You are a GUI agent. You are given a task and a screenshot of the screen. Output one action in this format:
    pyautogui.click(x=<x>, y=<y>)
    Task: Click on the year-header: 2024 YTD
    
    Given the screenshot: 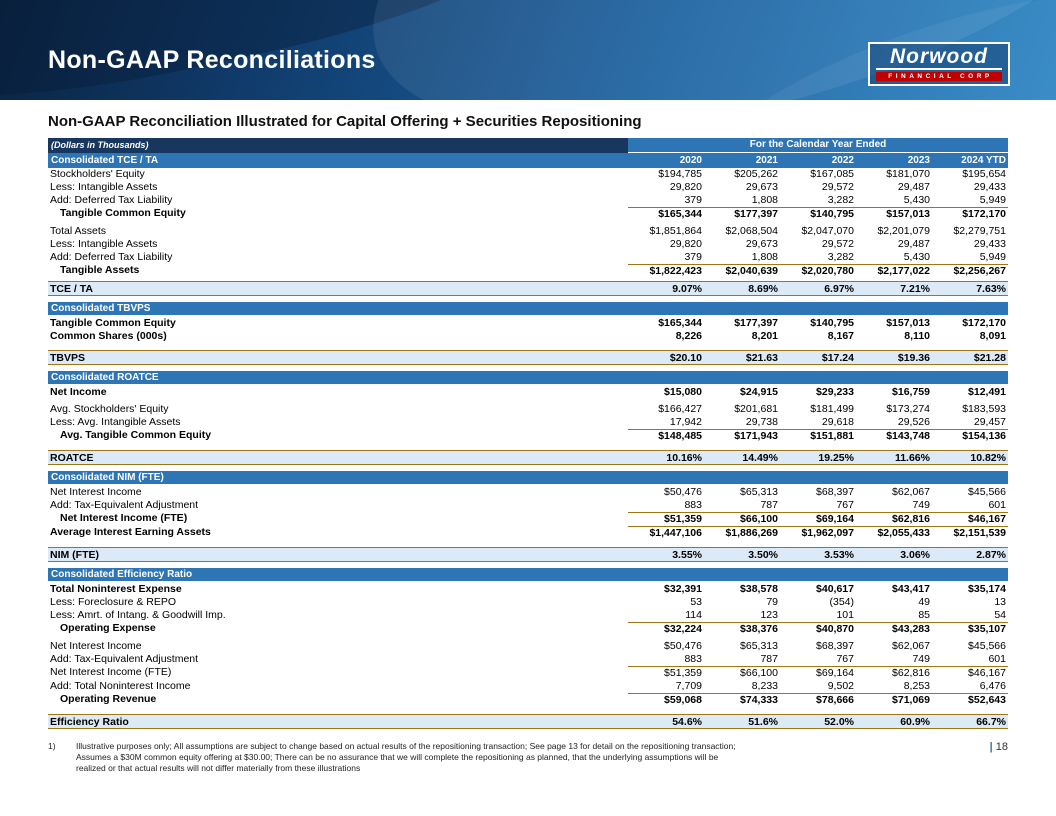 What is the action you would take?
    pyautogui.click(x=983, y=160)
    